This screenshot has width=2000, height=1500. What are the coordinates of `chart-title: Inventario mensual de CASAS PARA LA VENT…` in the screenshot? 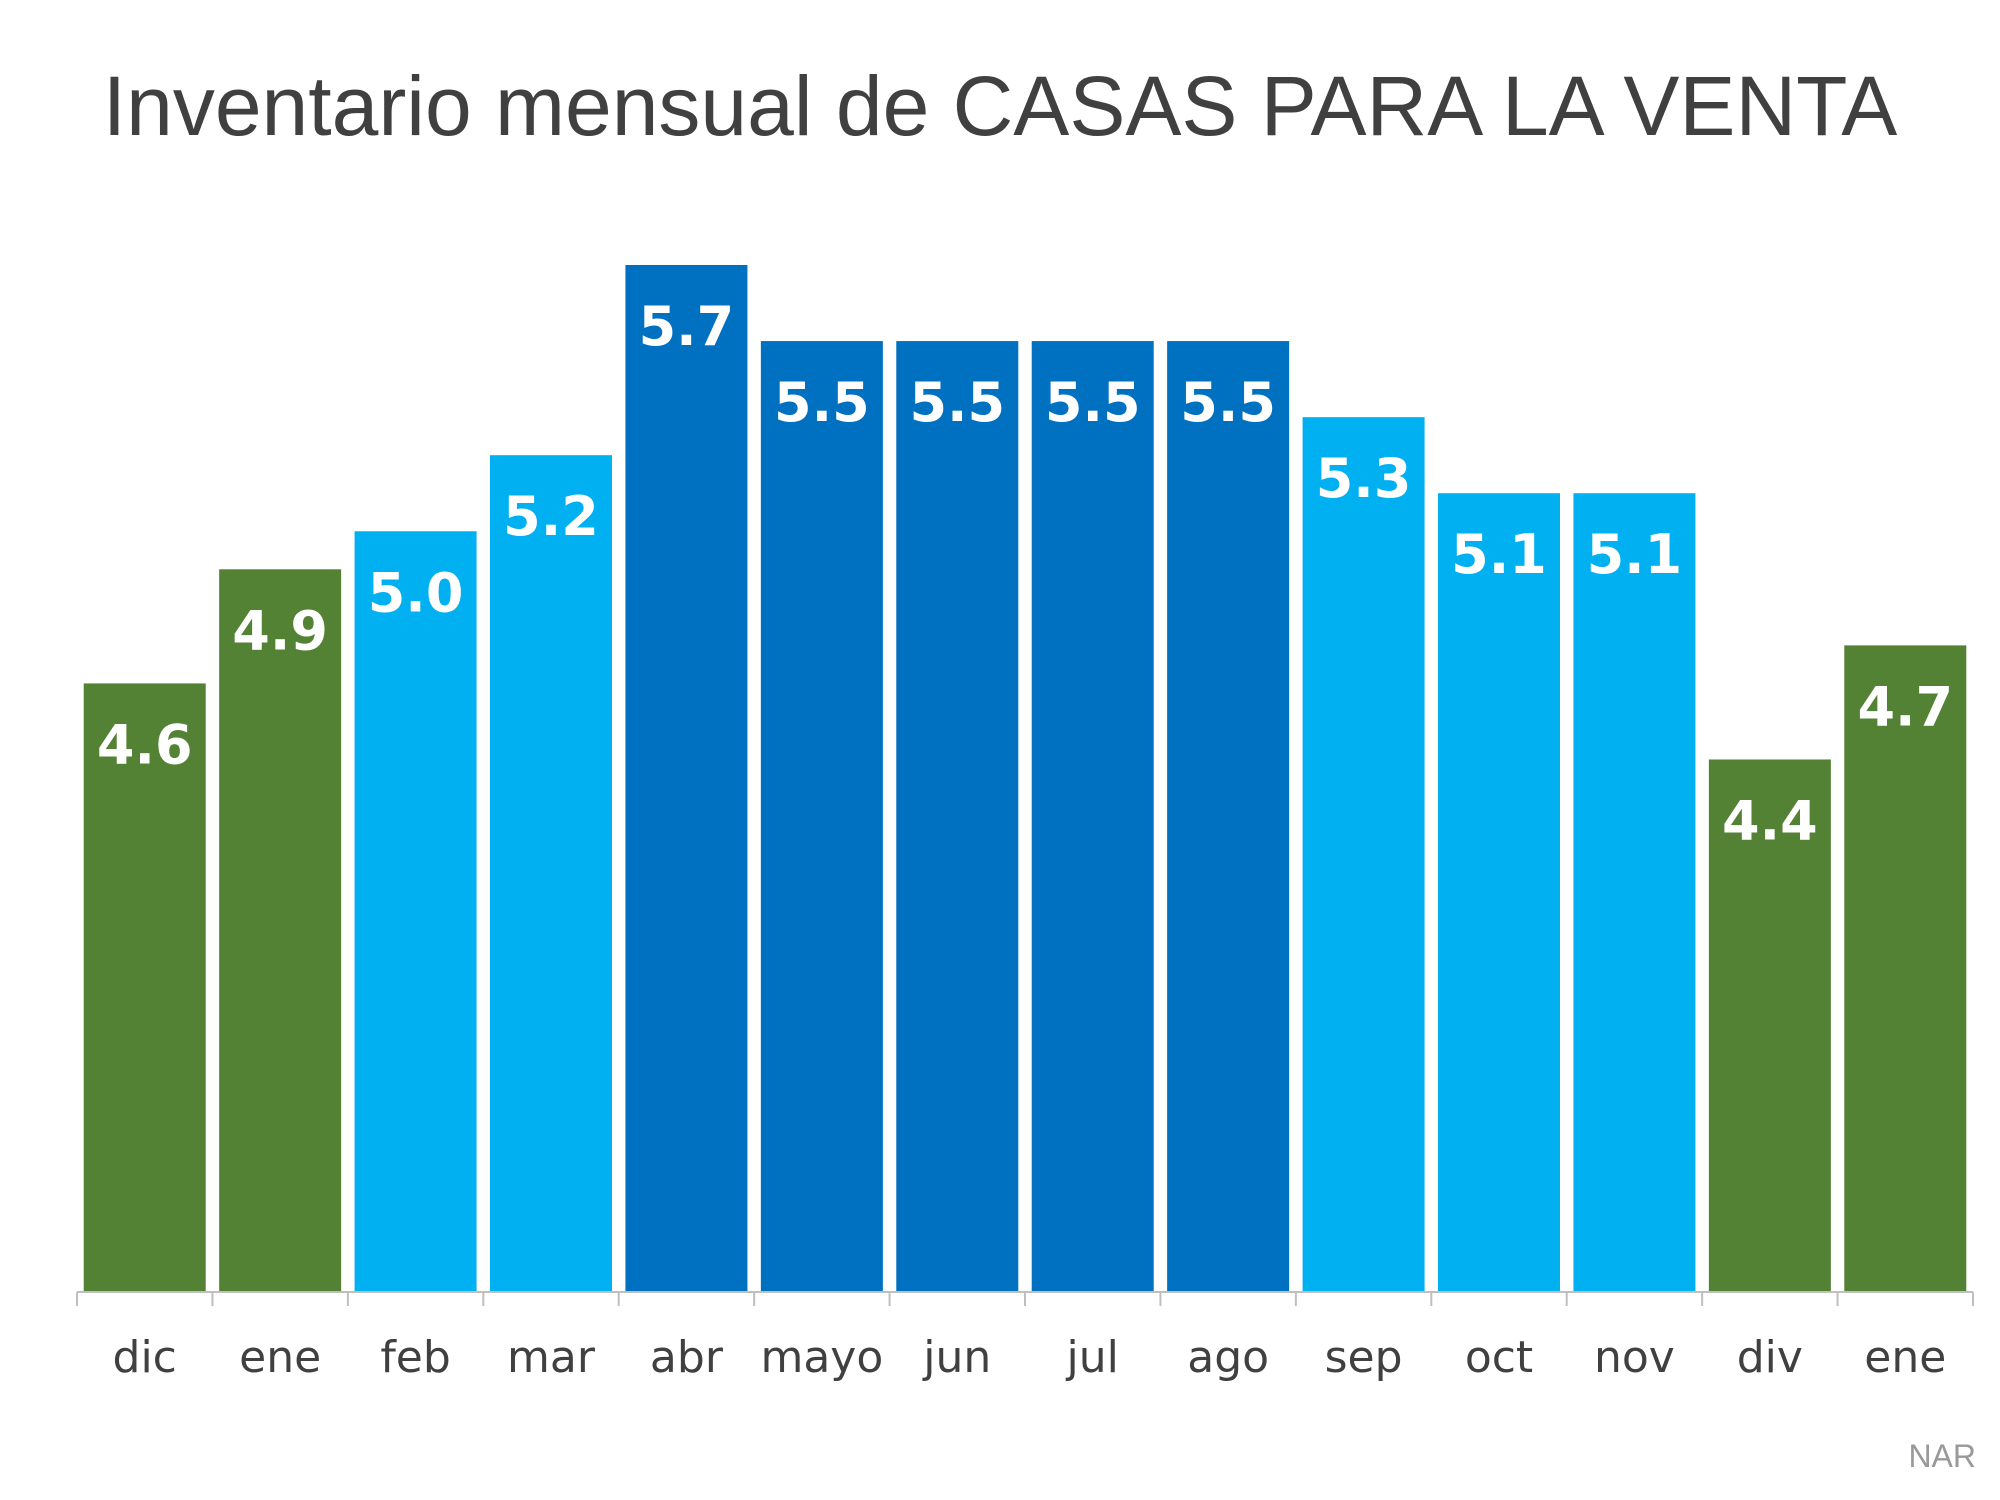 It's located at (1000, 106).